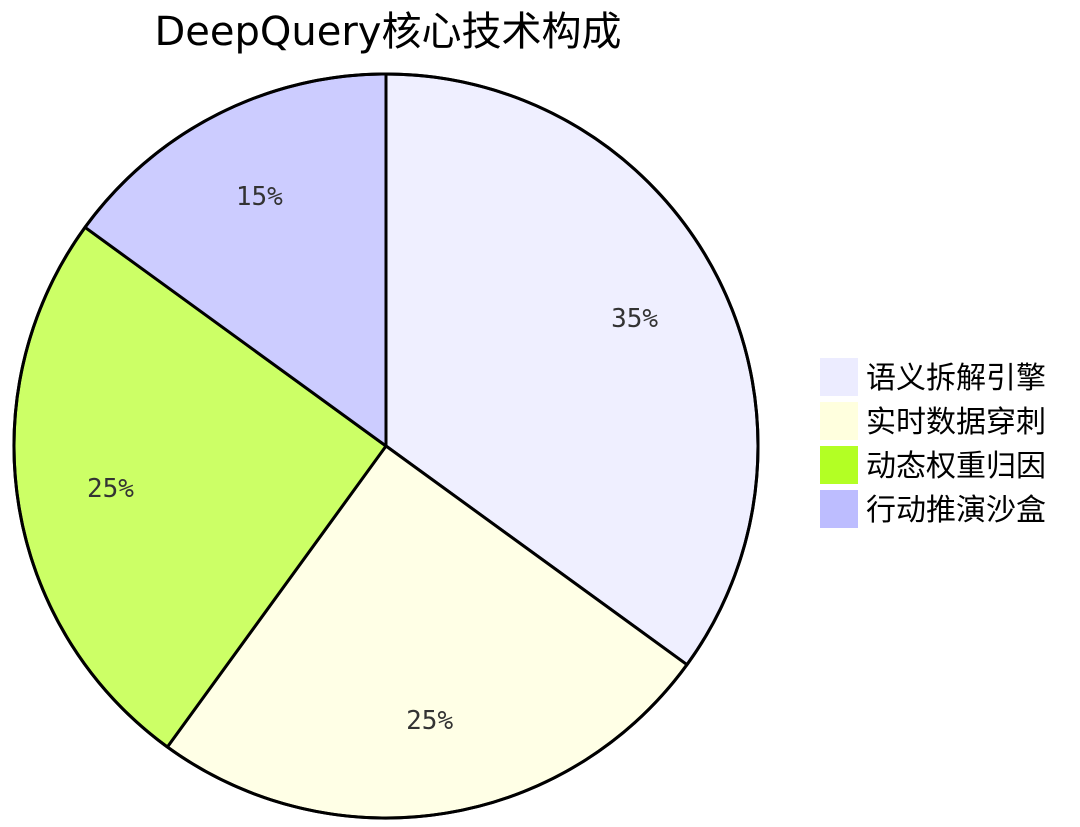 This screenshot has width=1080, height=827. I want to click on slice-percent-label: 35%, so click(634, 319).